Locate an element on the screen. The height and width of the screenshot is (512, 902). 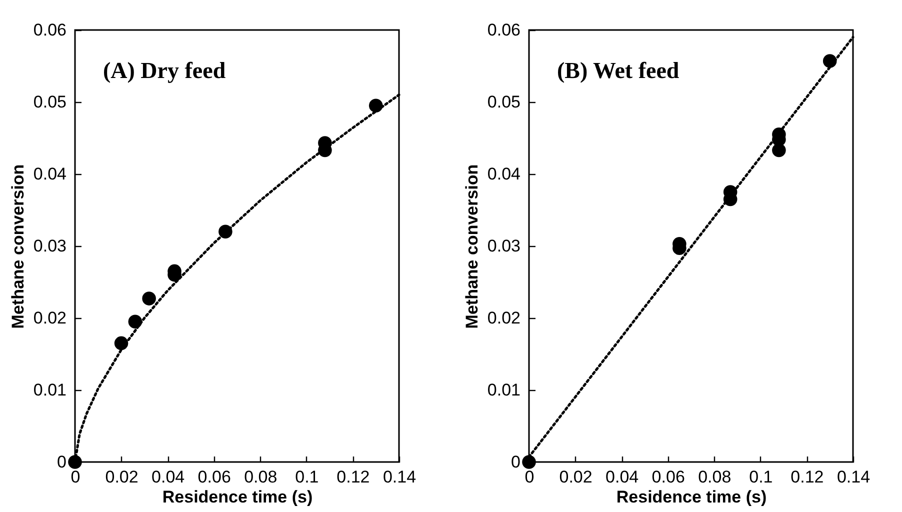
text: (B) Wet feed is located at coordinates (618, 70).